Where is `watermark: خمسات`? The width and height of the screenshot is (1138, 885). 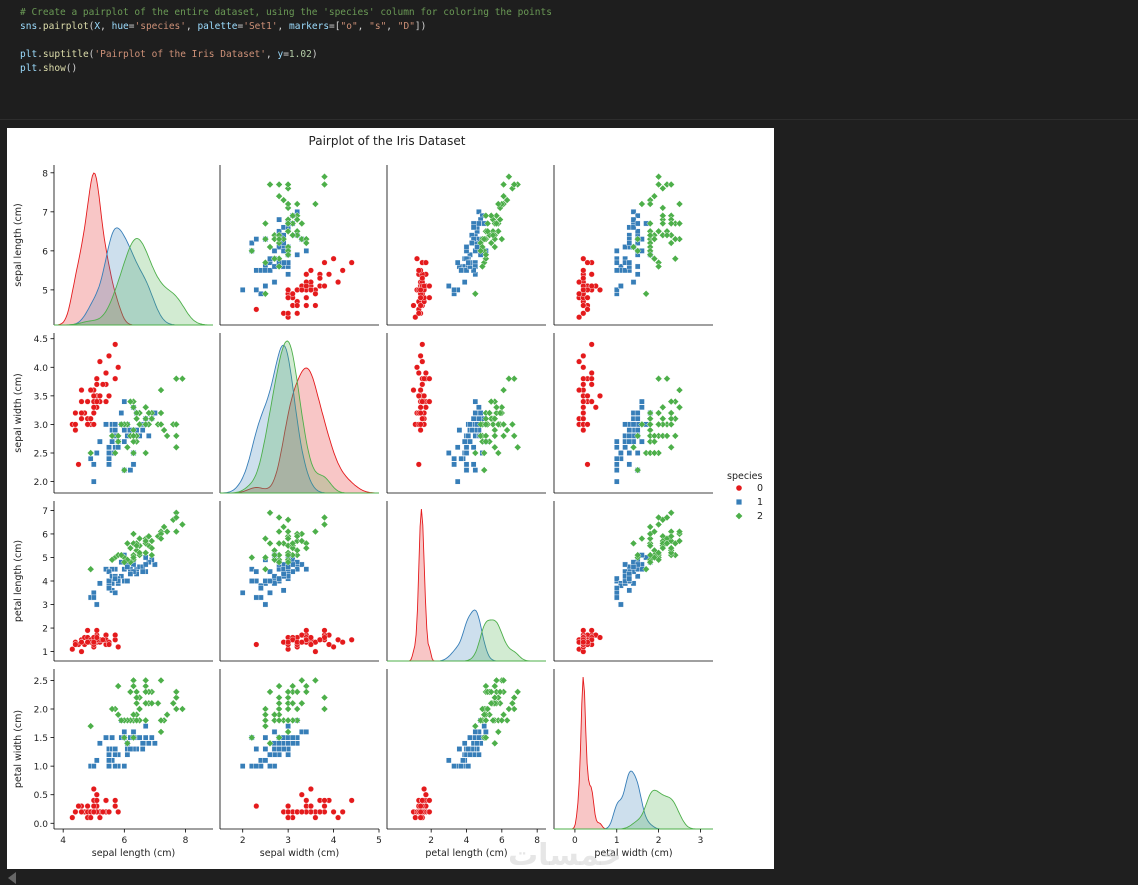
watermark: خمسات is located at coordinates (565, 855).